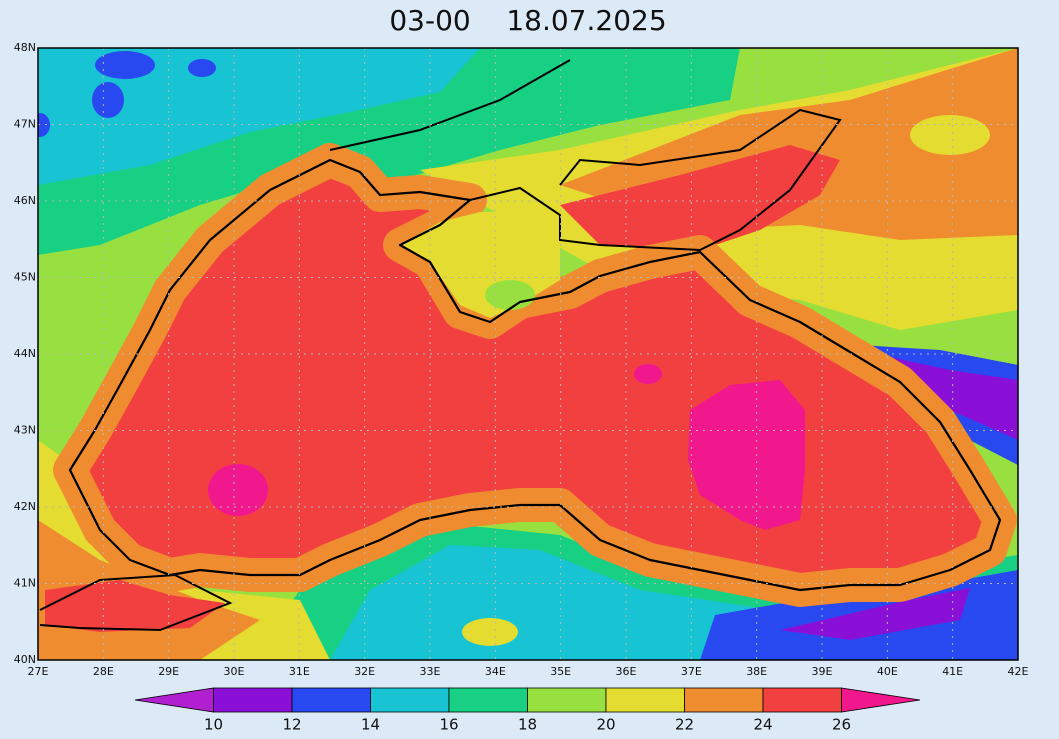 The width and height of the screenshot is (1059, 739). I want to click on lon-label: 41E, so click(952, 671).